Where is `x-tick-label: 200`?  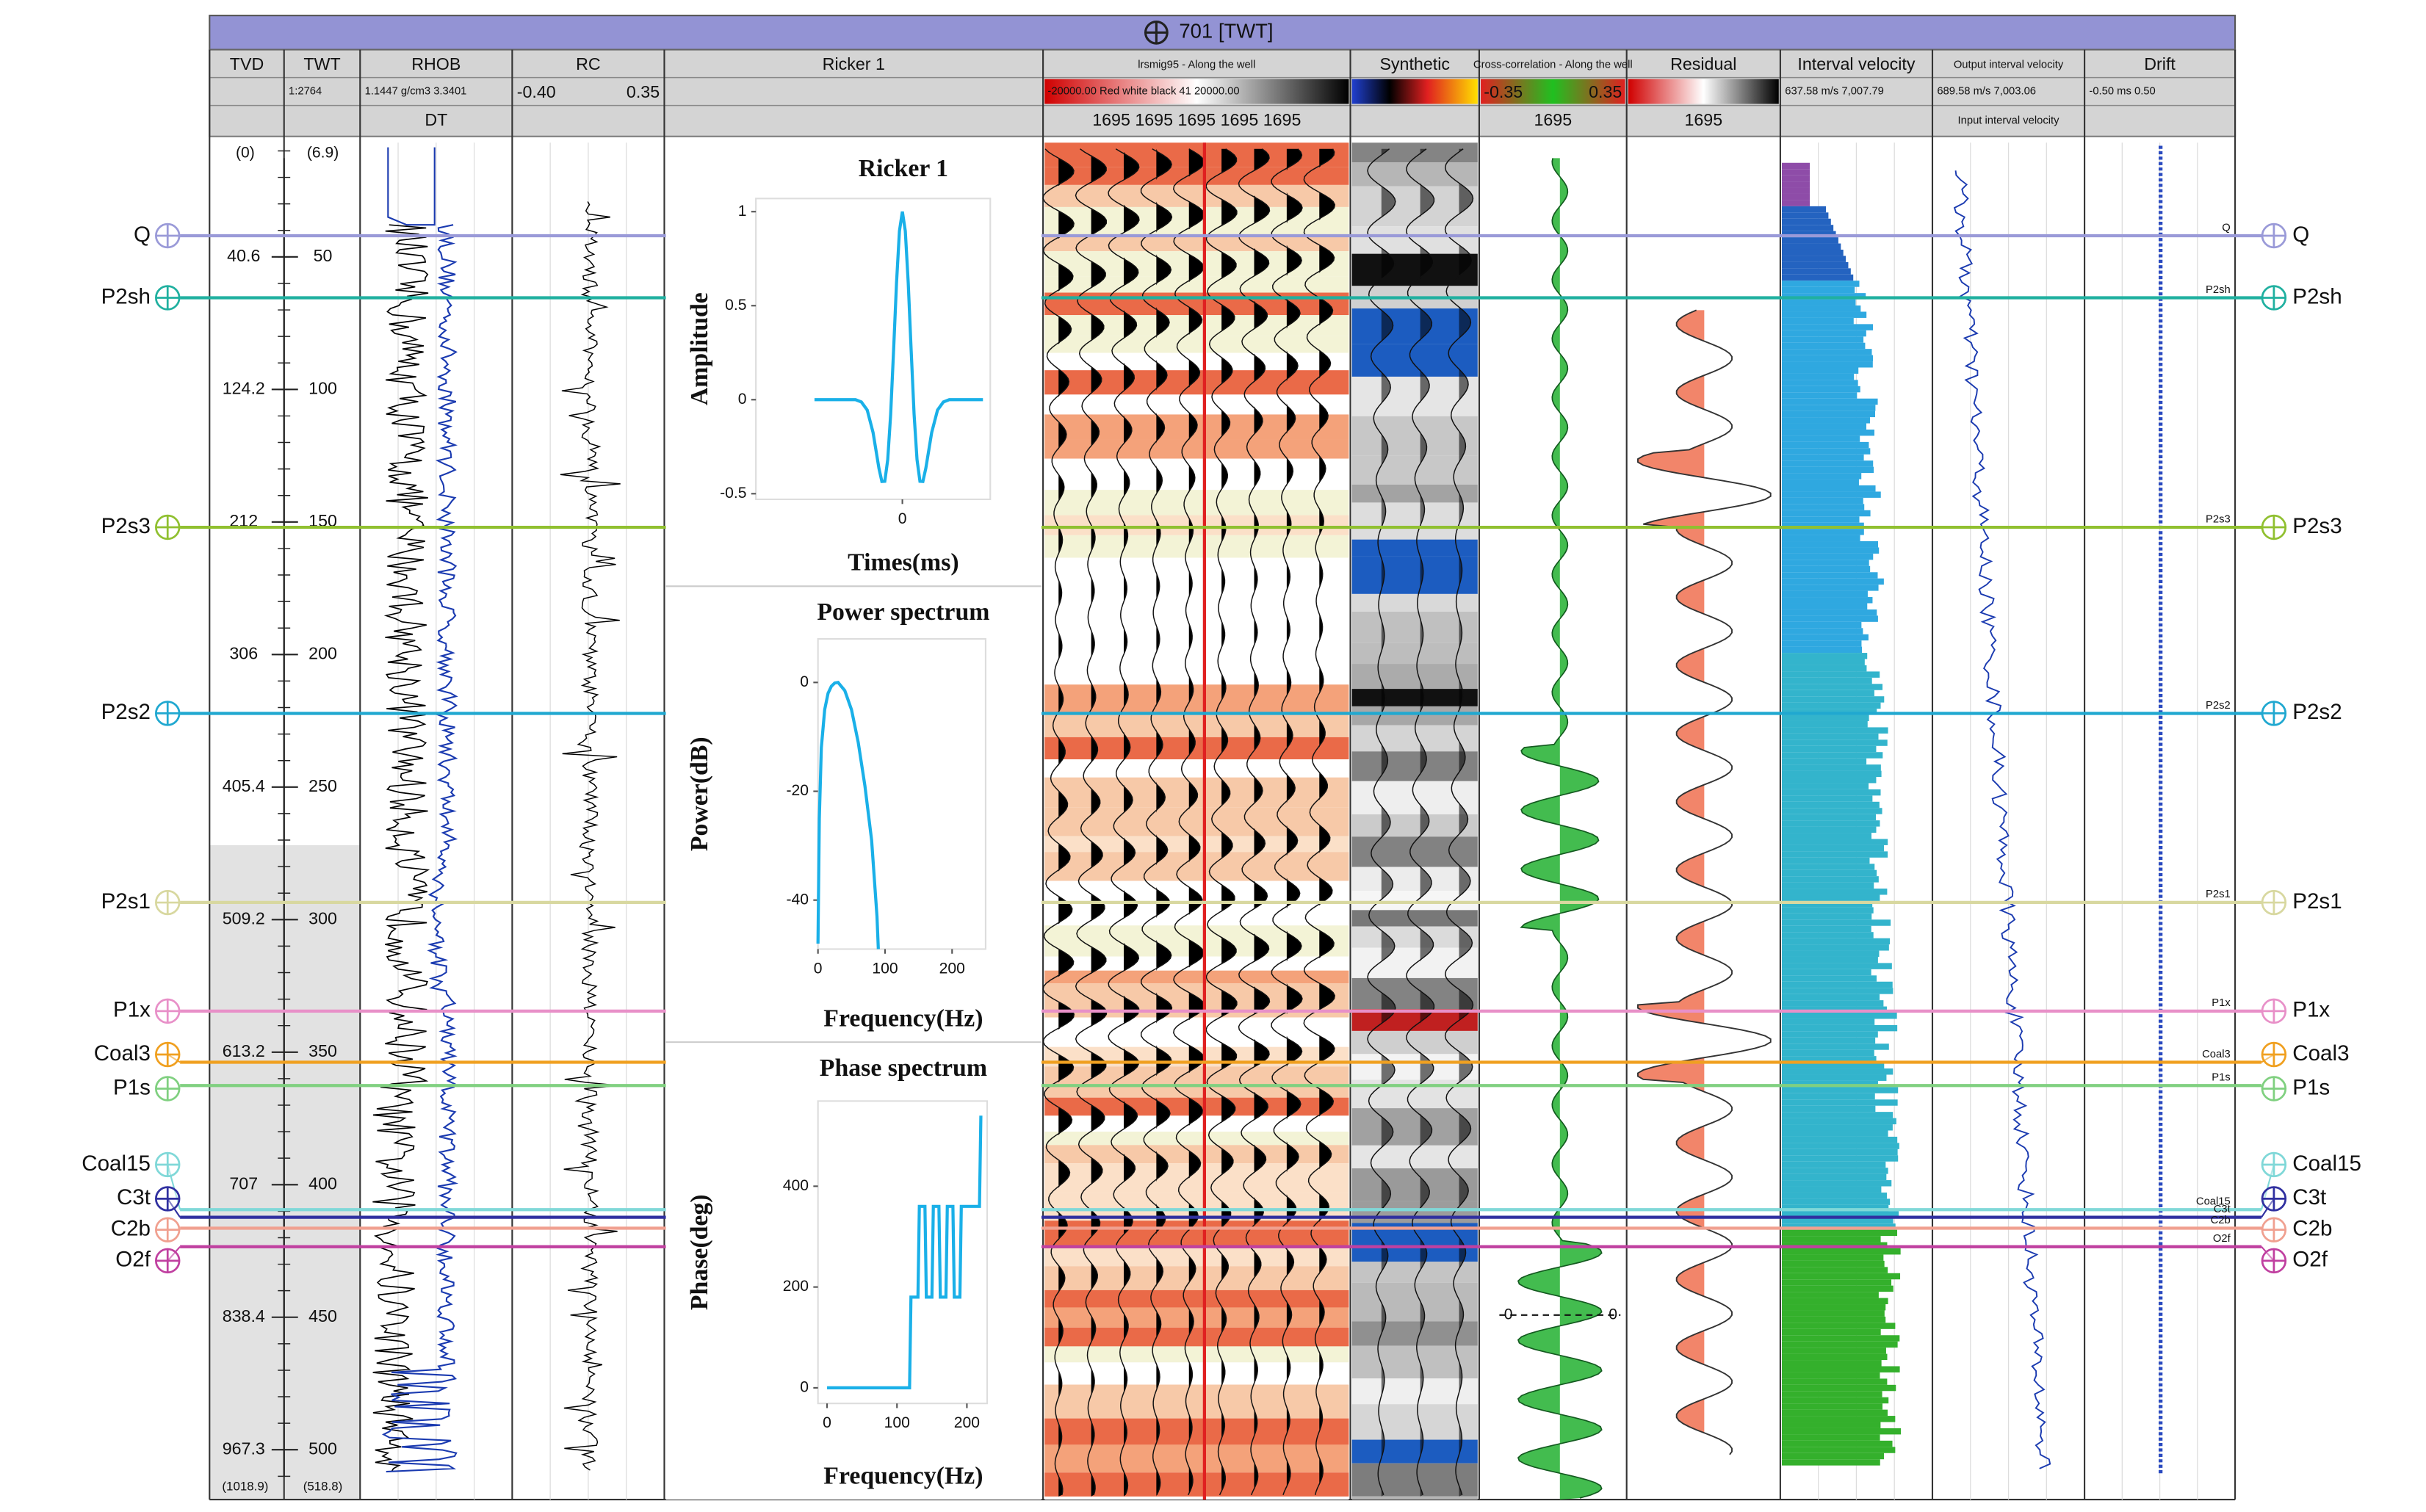
x-tick-label: 200 is located at coordinates (967, 1423).